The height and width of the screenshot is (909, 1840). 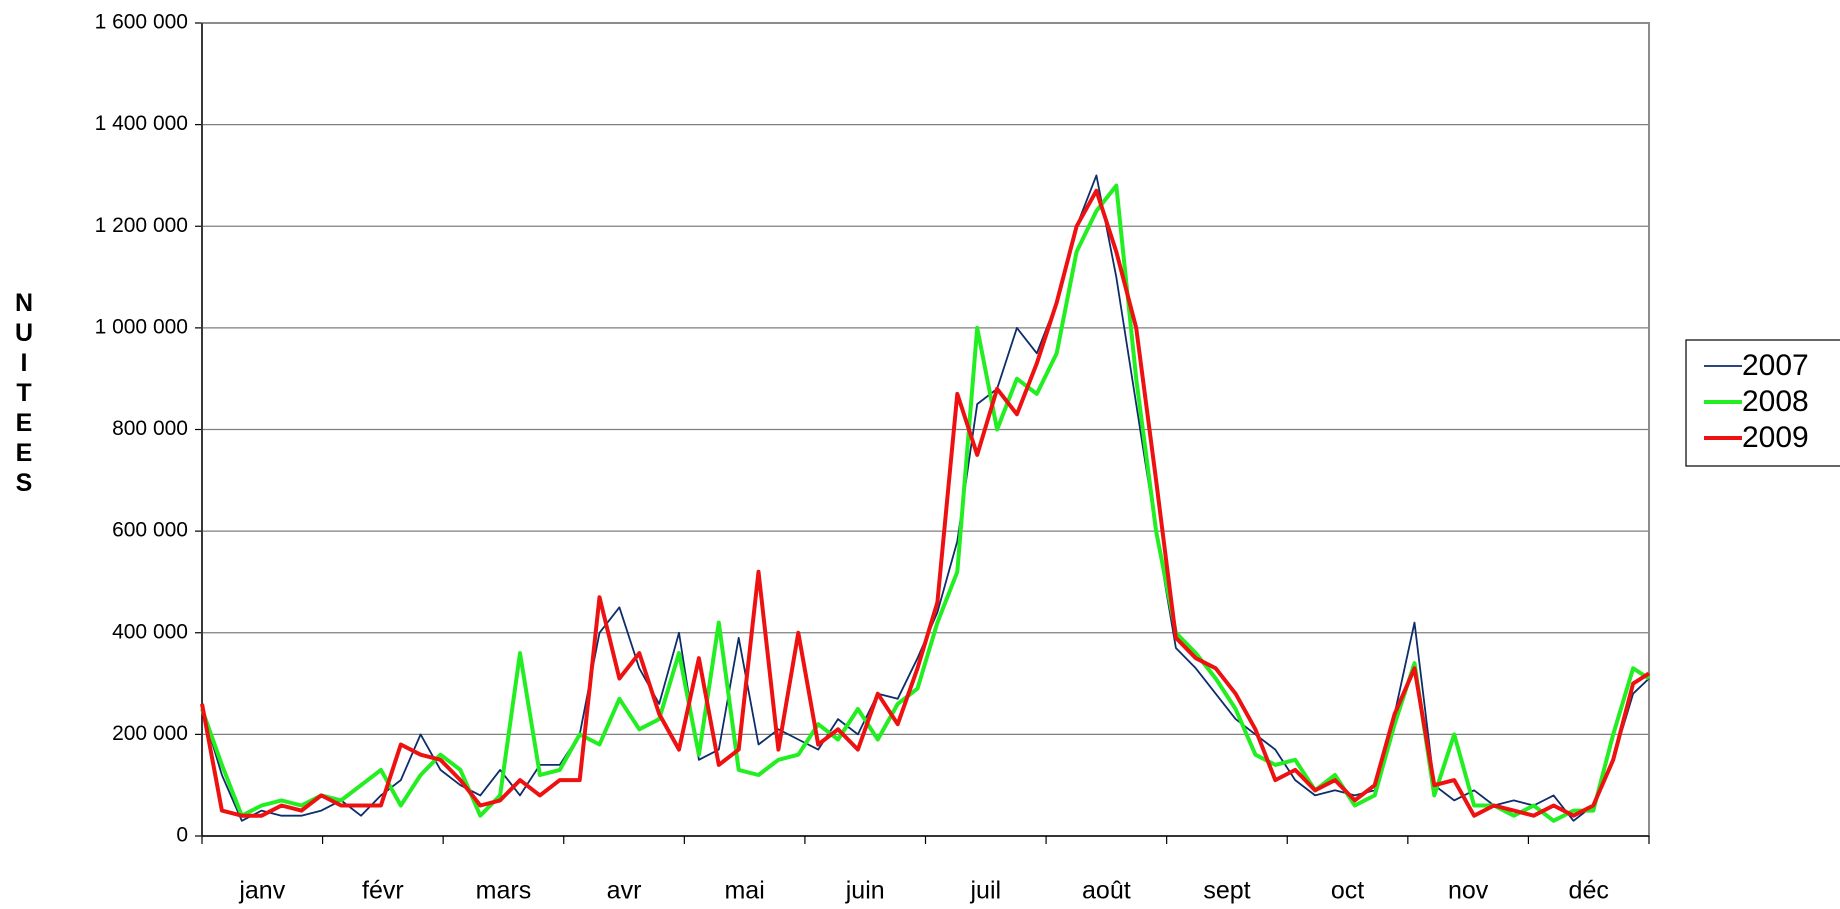 I want to click on x-tick-label: oct, so click(x=1347, y=891).